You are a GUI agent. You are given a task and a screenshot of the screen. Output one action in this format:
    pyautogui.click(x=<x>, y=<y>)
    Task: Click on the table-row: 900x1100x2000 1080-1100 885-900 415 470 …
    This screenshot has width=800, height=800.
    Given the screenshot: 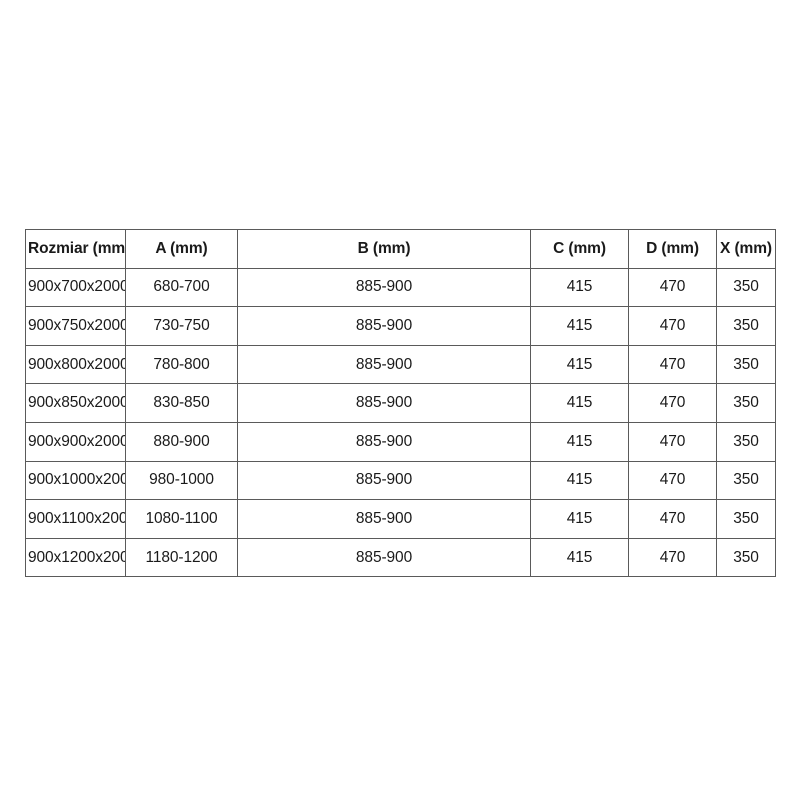 What is the action you would take?
    pyautogui.click(x=401, y=519)
    